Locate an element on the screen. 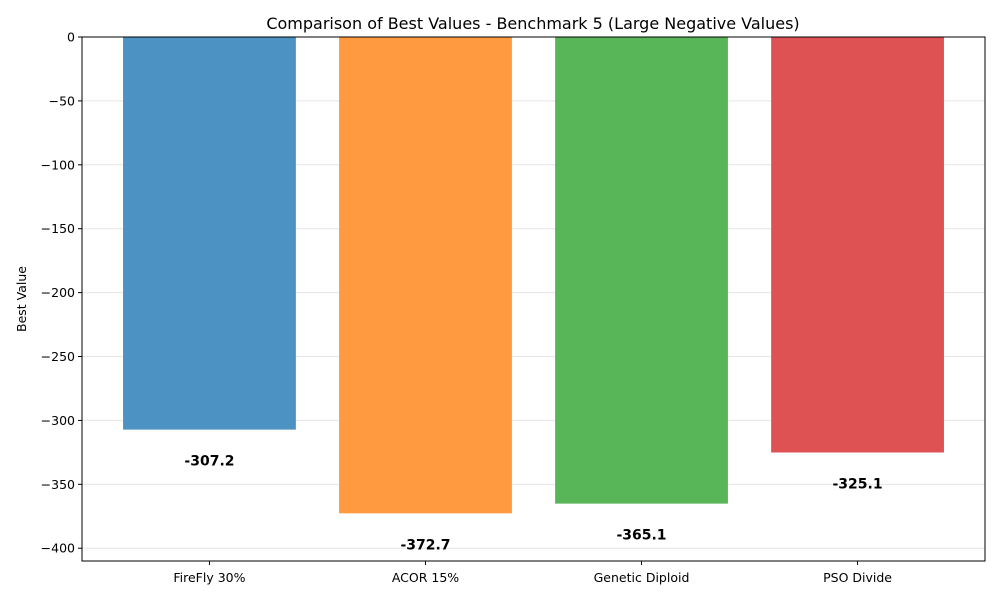  y-tick-label: −50 is located at coordinates (62, 100).